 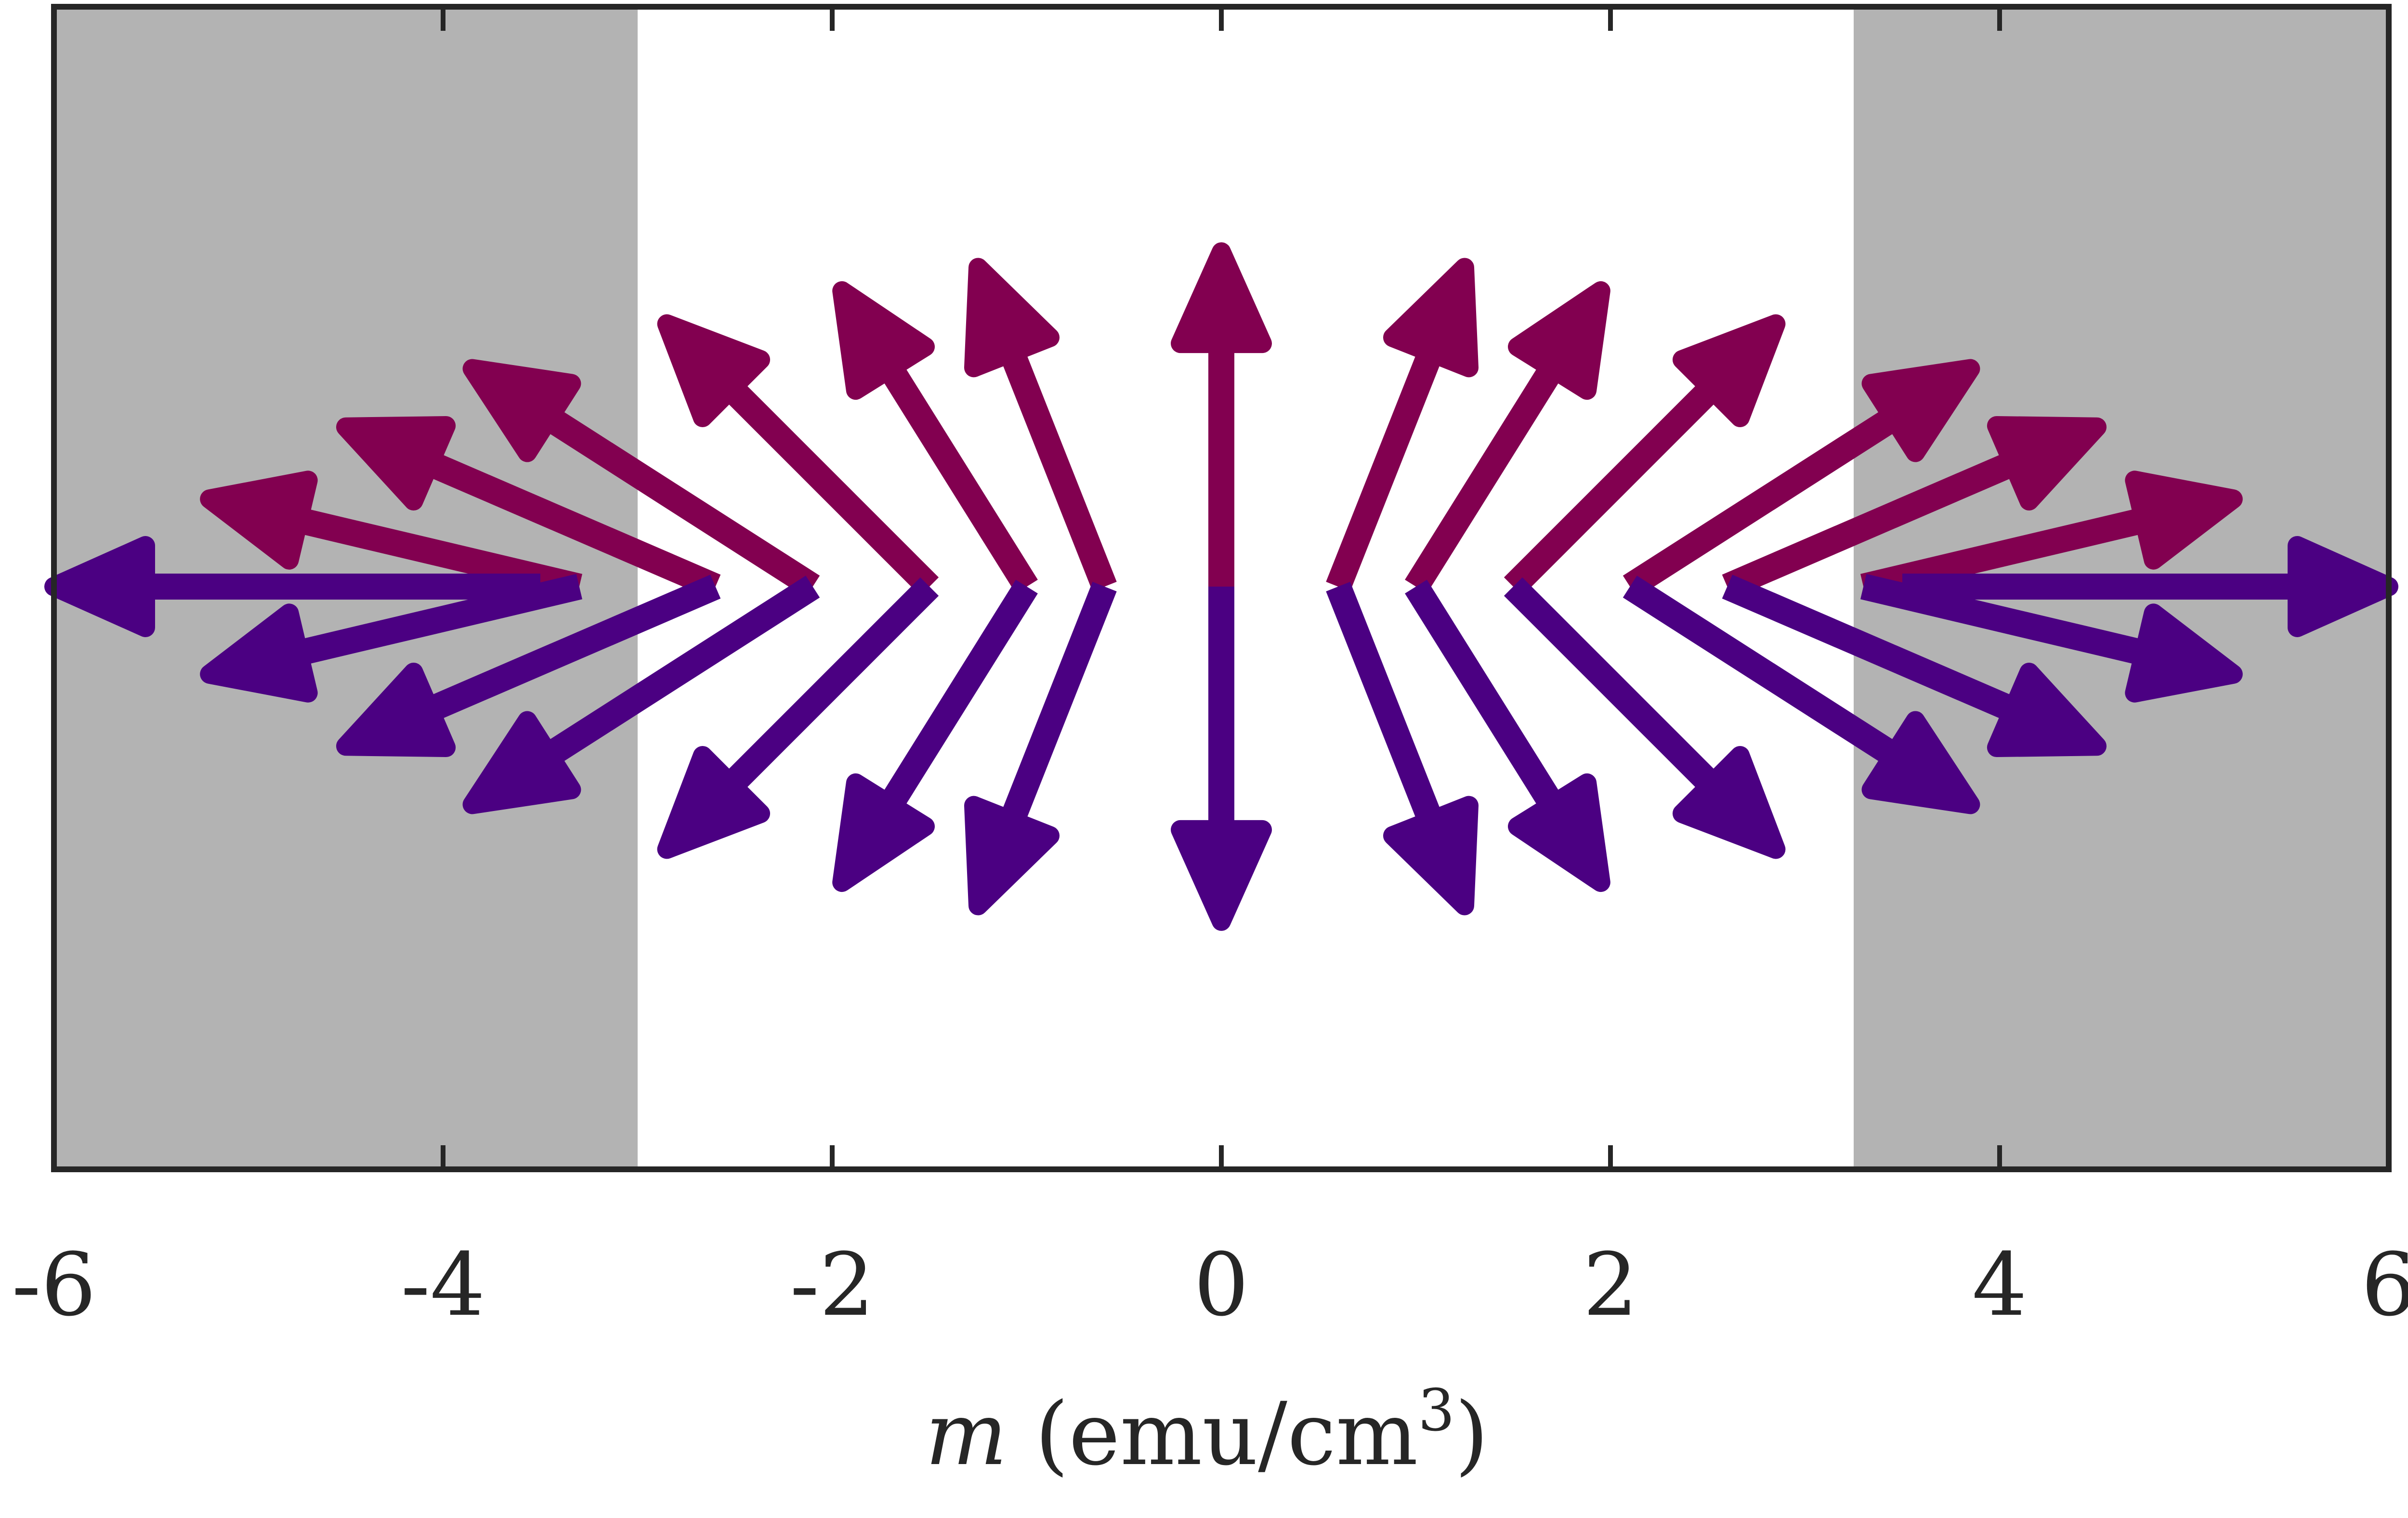 I want to click on x-axis-title: m (emu/cm3), so click(x=1207, y=1431).